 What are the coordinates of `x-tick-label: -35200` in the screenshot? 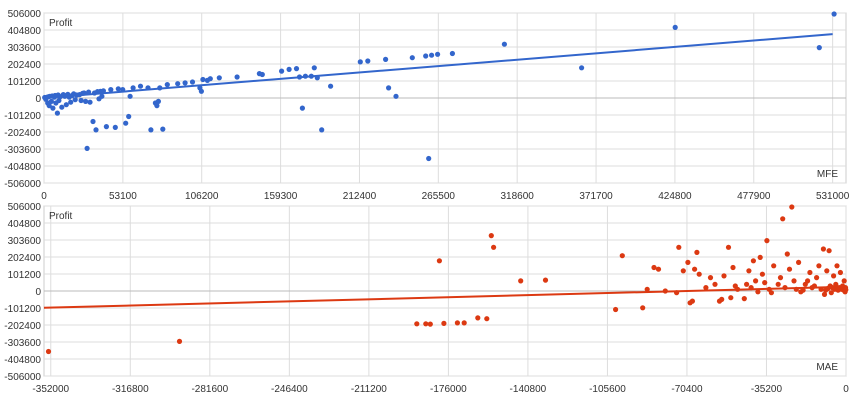 It's located at (767, 389).